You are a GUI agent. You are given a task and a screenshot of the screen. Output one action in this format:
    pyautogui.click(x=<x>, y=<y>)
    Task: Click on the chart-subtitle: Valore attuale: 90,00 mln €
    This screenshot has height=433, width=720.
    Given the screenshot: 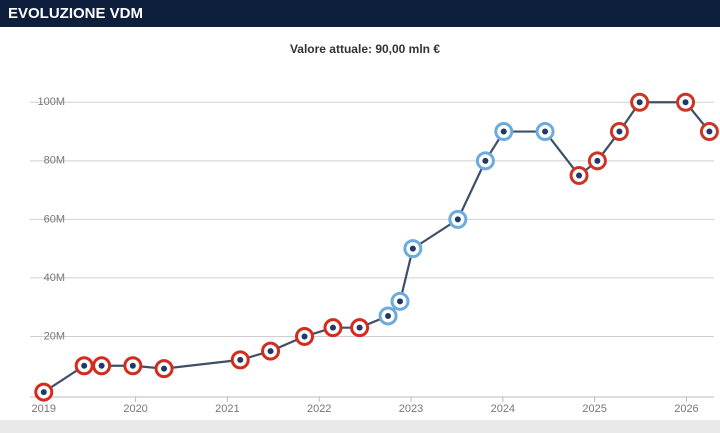 What is the action you would take?
    pyautogui.click(x=365, y=49)
    